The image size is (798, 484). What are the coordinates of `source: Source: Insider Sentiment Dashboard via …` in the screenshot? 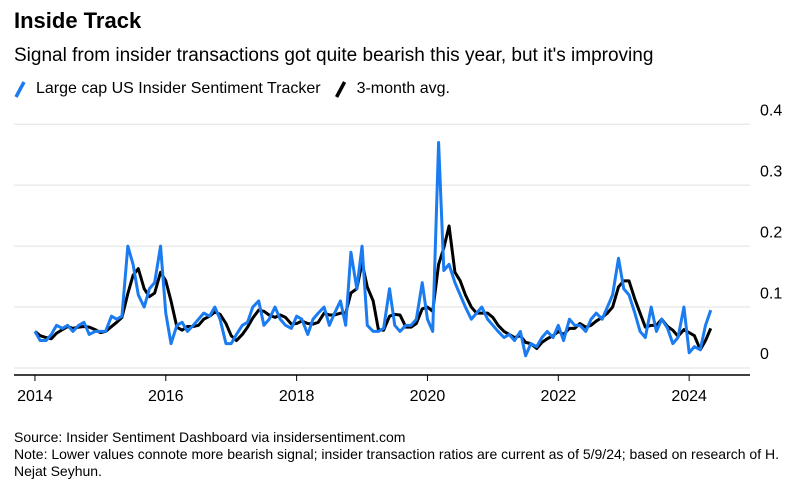 It's located at (210, 437).